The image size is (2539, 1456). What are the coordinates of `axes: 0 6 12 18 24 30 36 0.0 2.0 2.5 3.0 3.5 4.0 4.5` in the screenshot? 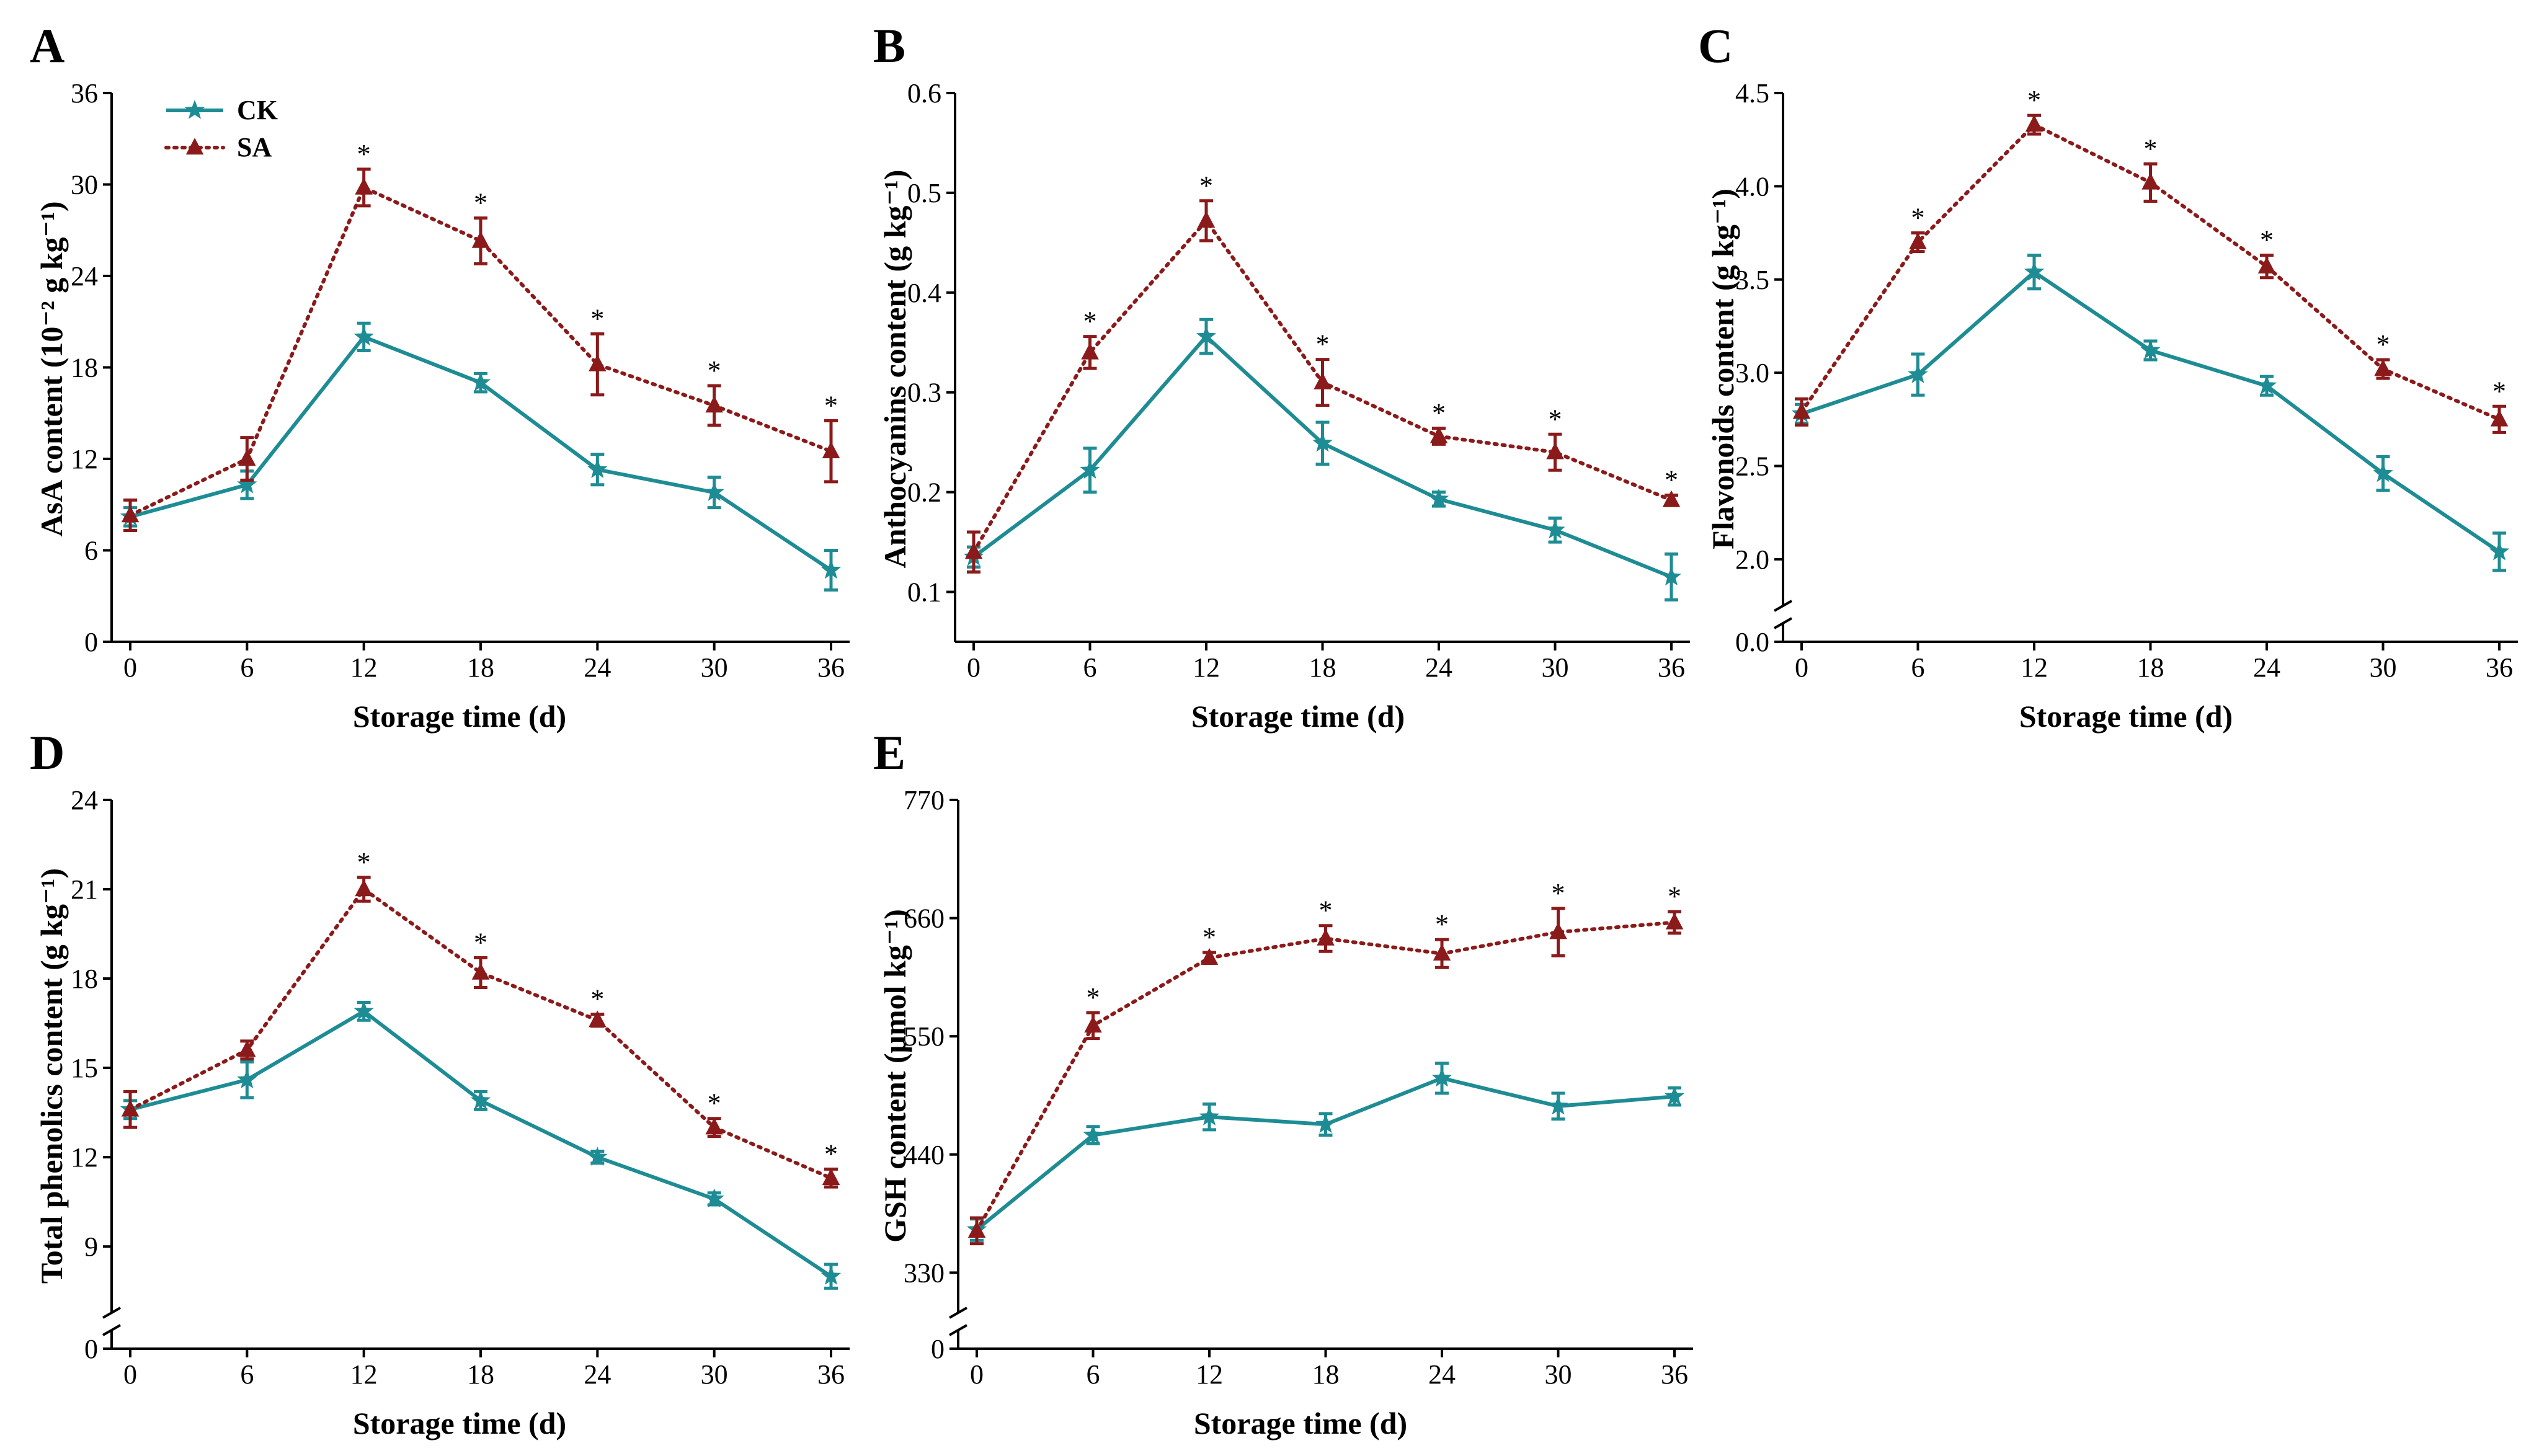 It's located at (2127, 381).